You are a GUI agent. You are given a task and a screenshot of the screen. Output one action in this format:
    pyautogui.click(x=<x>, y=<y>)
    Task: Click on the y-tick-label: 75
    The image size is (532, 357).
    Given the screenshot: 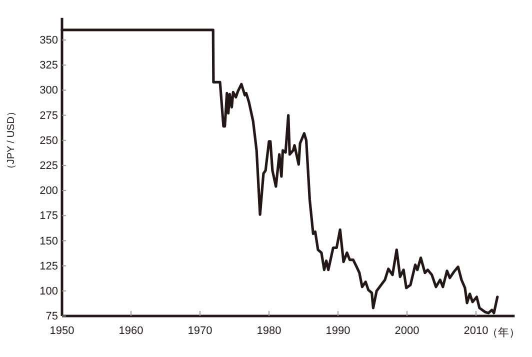 What is the action you would take?
    pyautogui.click(x=52, y=316)
    